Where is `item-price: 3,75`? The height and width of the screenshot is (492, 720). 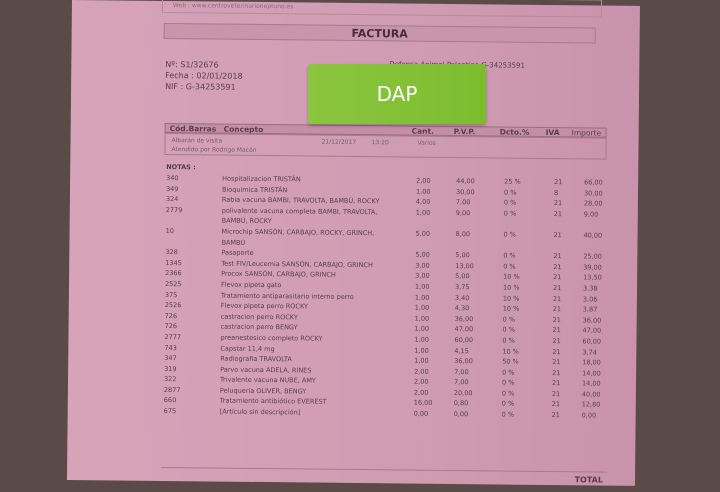 item-price: 3,75 is located at coordinates (462, 287).